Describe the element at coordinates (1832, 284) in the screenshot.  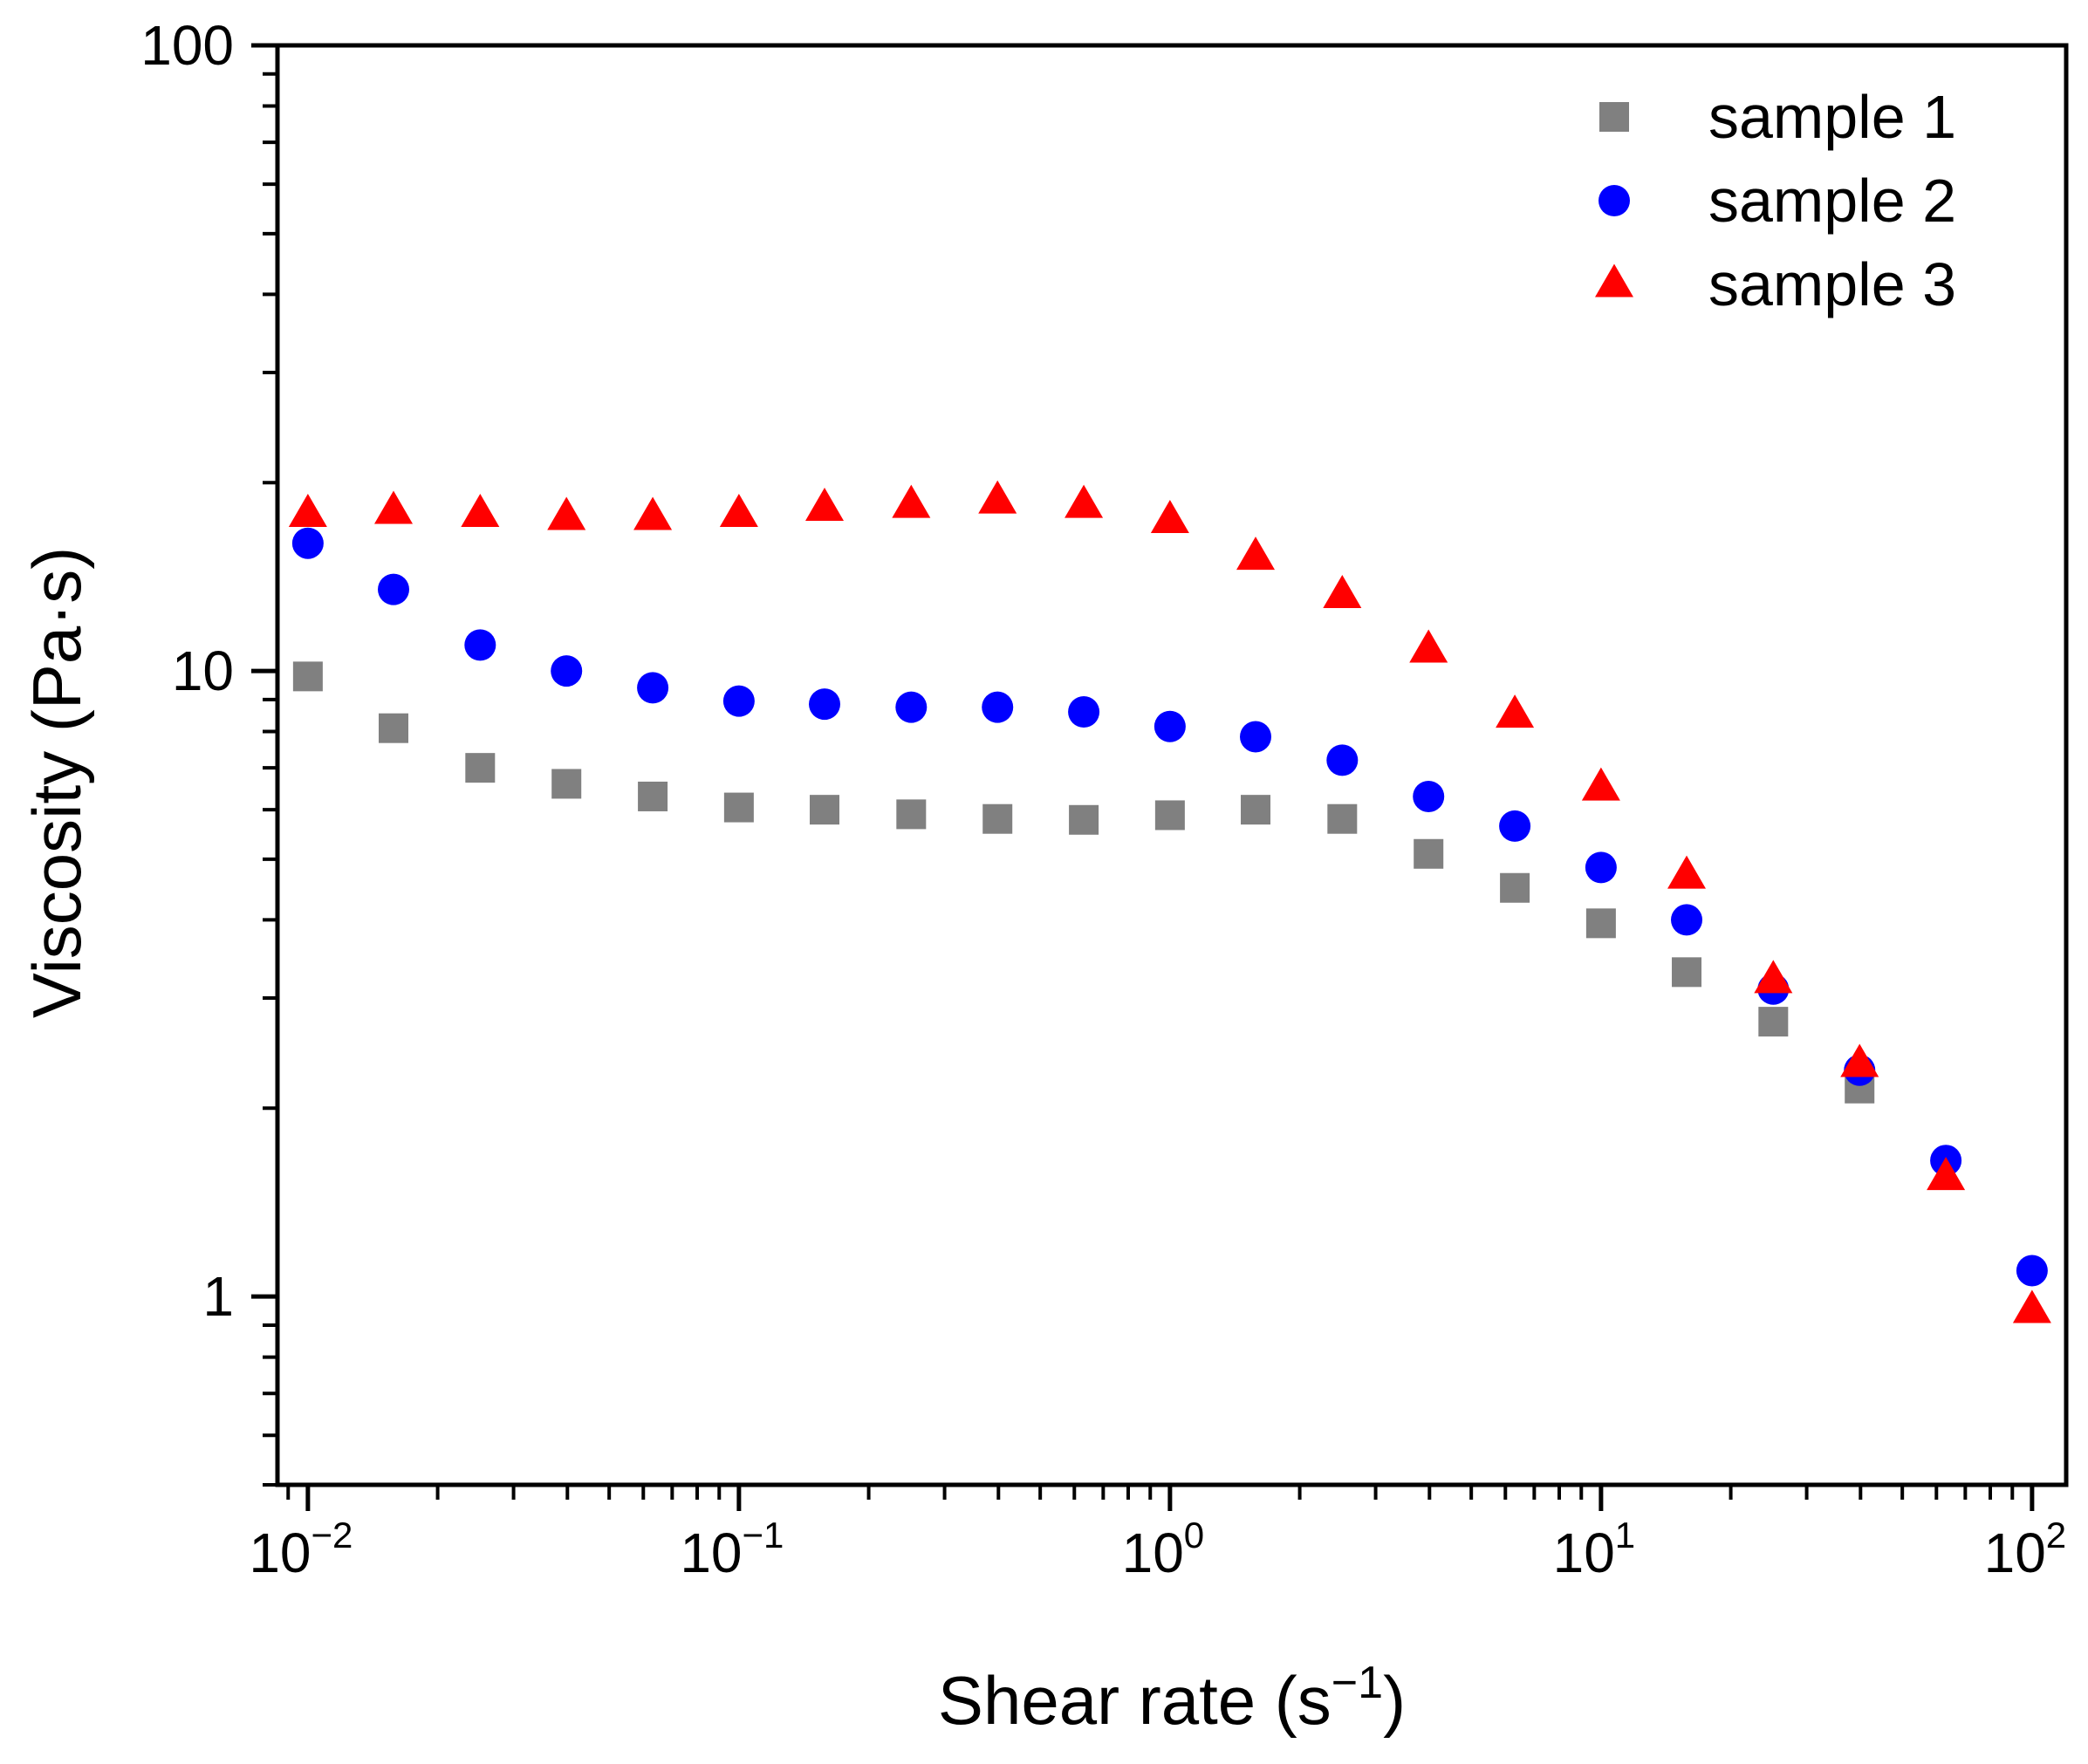
I see `legend-label: sample 3` at that location.